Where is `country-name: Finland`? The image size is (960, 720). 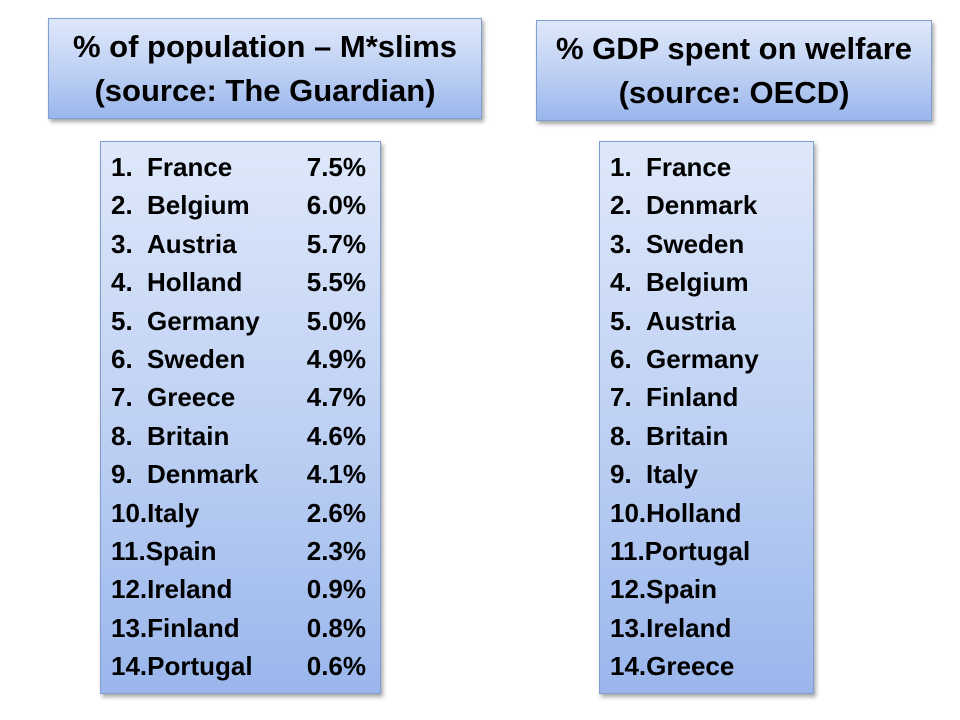 country-name: Finland is located at coordinates (193, 627).